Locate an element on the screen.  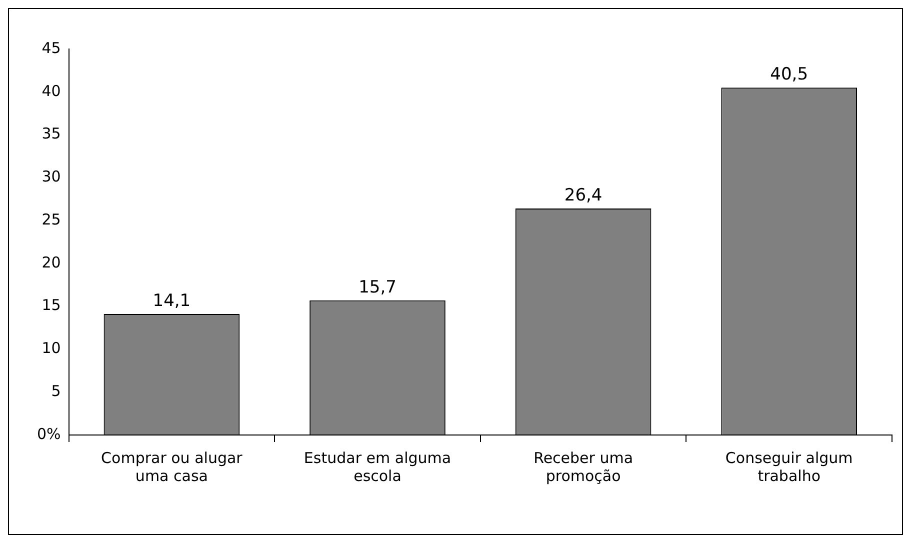
y-tick-label: 30 is located at coordinates (51, 177).